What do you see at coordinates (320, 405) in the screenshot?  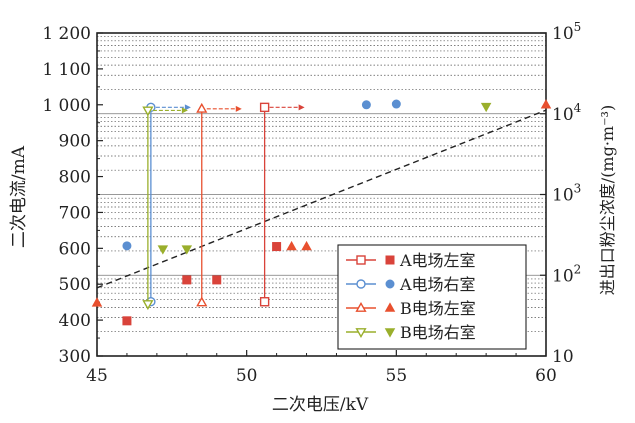 I see `x-axis-label: 二次电压/kV` at bounding box center [320, 405].